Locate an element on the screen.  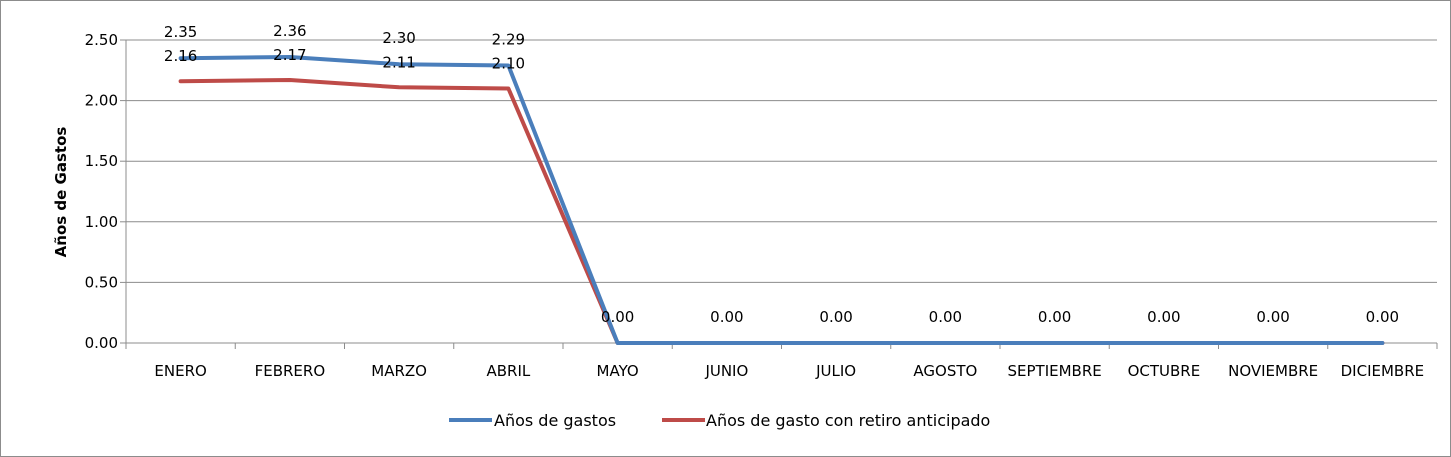
x-tick-label: MAYO is located at coordinates (618, 371).